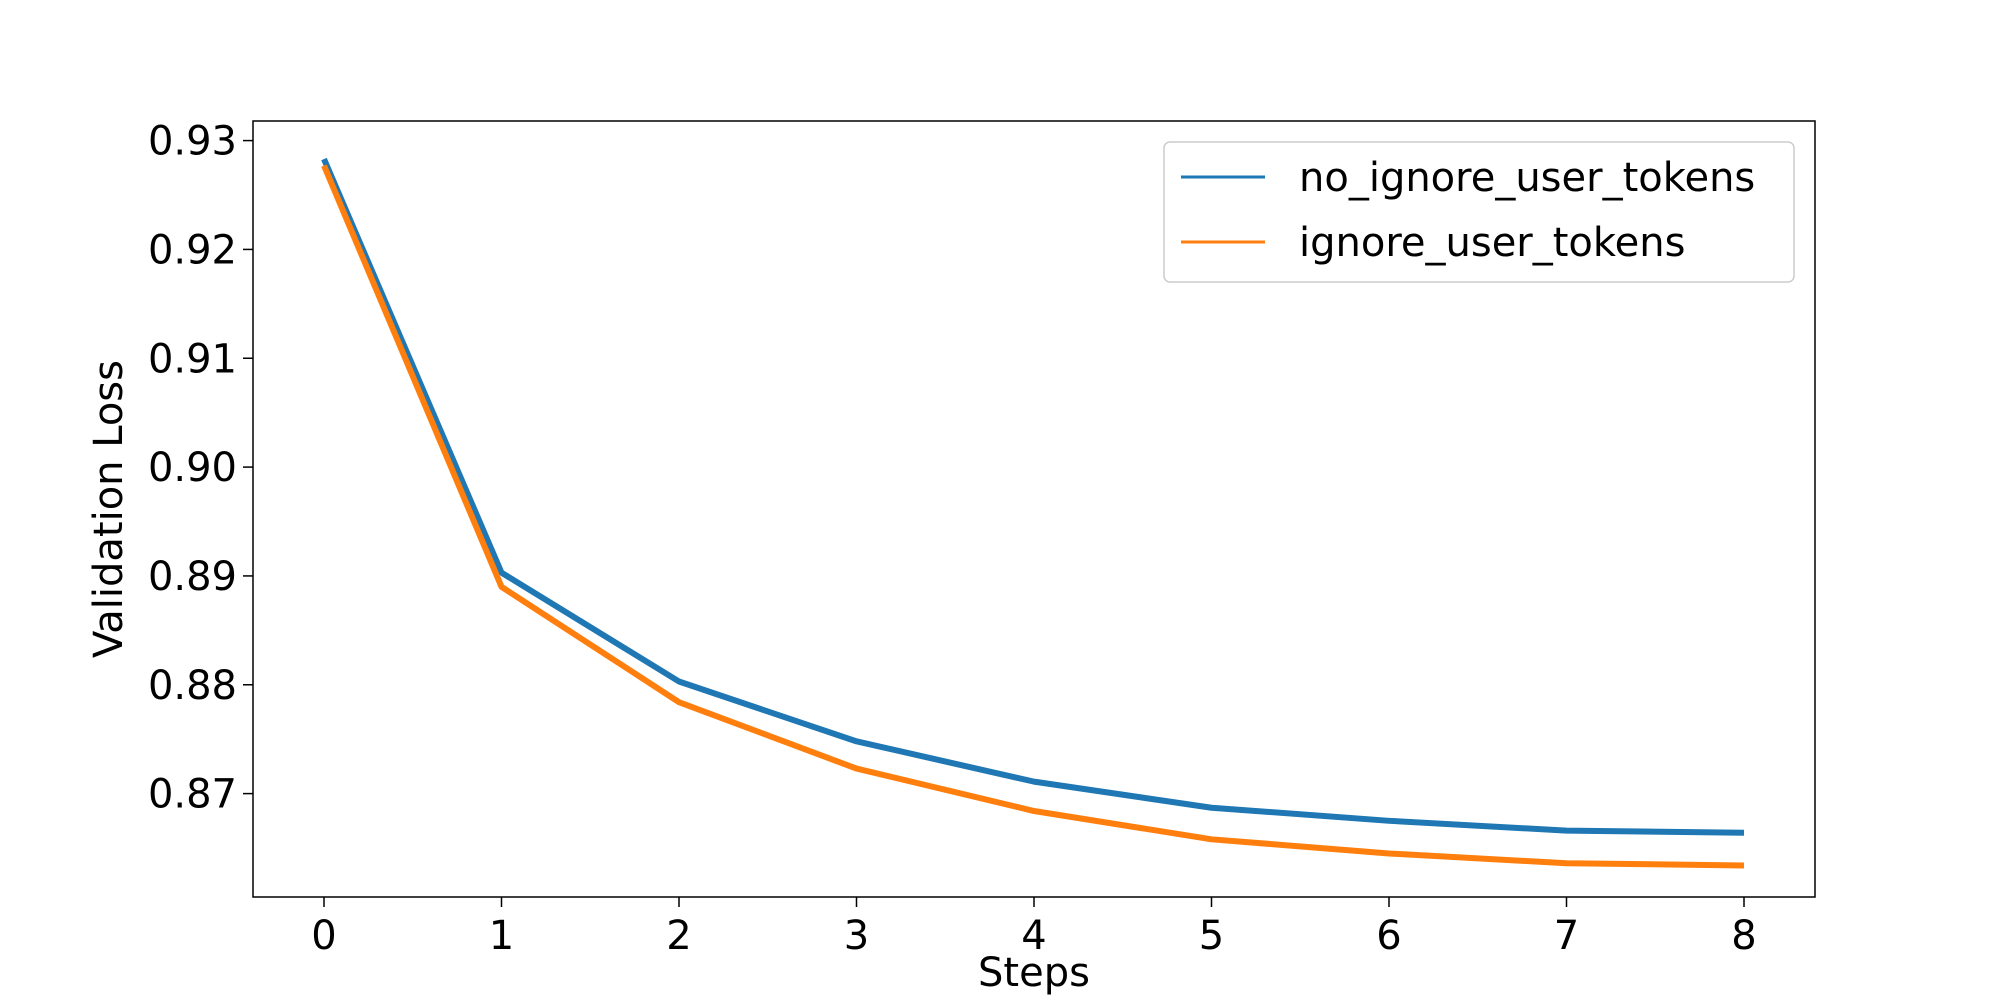  Describe the element at coordinates (678, 936) in the screenshot. I see `x-tick-label: 2` at that location.